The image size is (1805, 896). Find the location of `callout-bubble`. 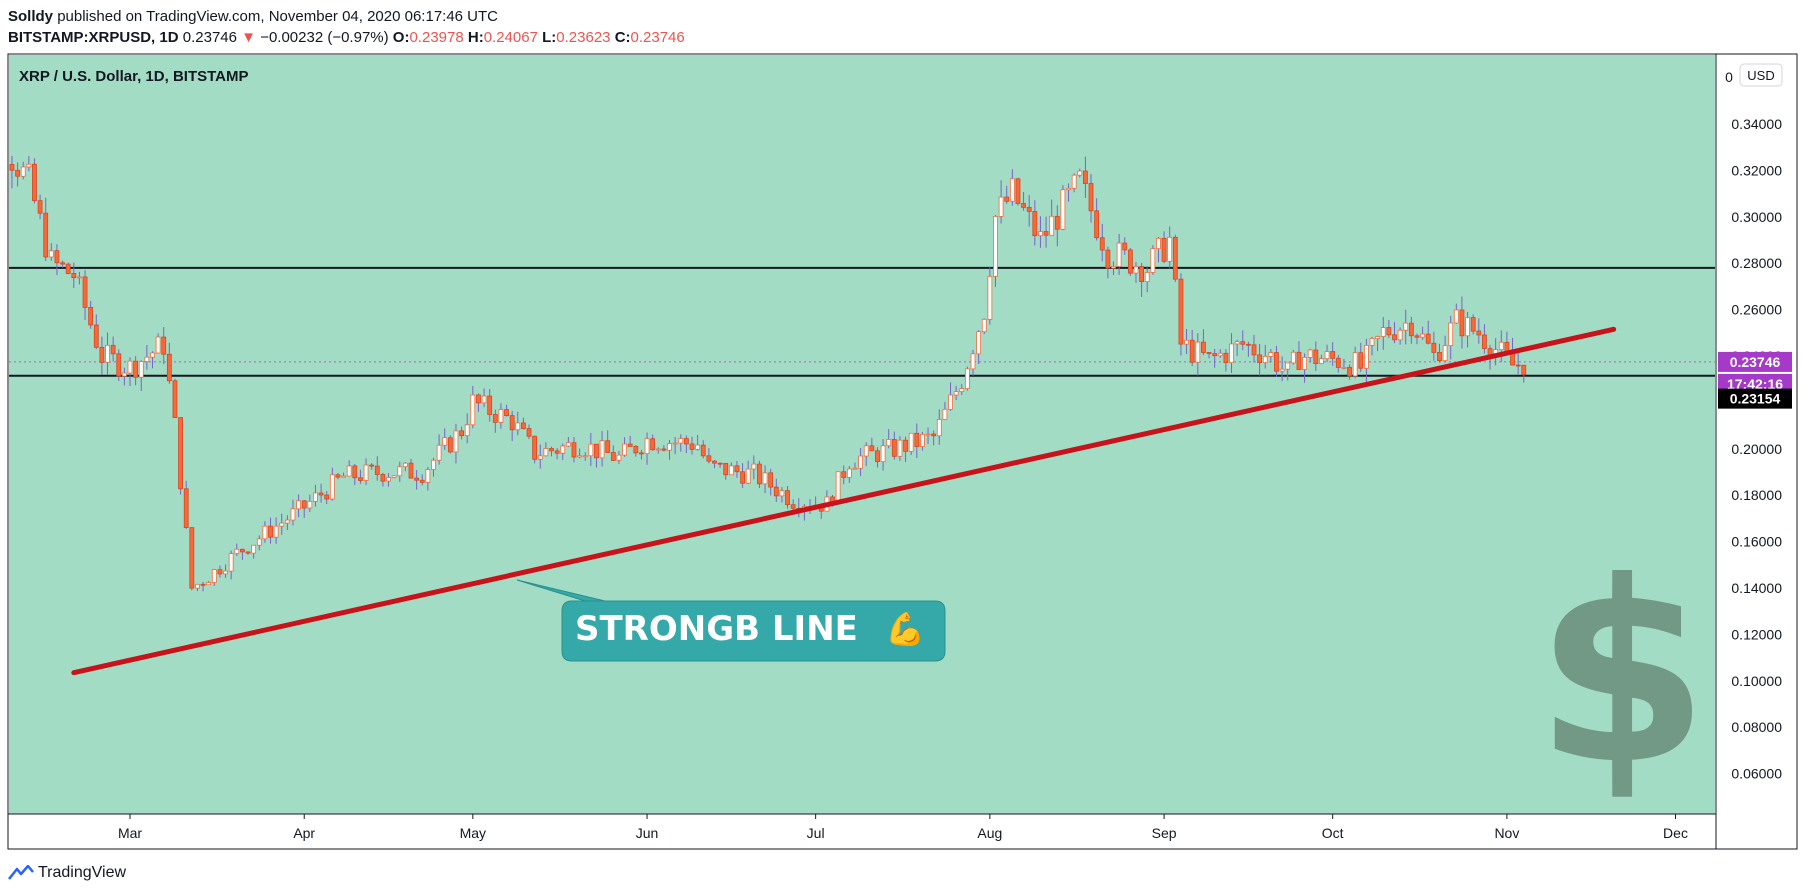

callout-bubble is located at coordinates (731, 620).